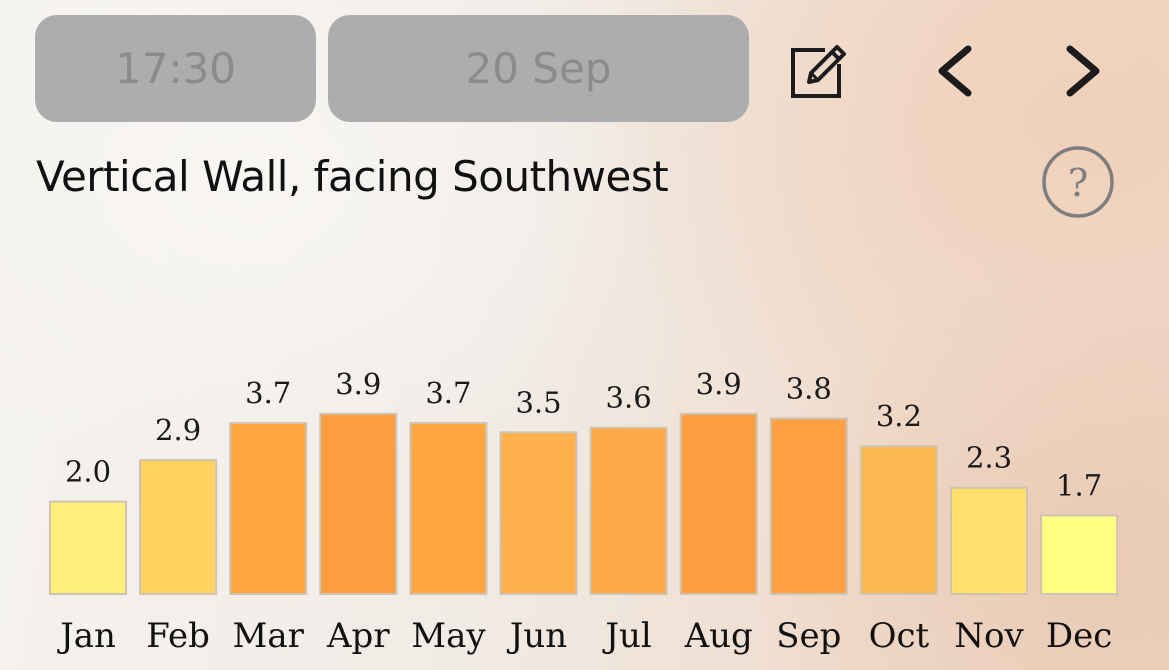  What do you see at coordinates (538, 402) in the screenshot?
I see `bar-value-label: 3.5` at bounding box center [538, 402].